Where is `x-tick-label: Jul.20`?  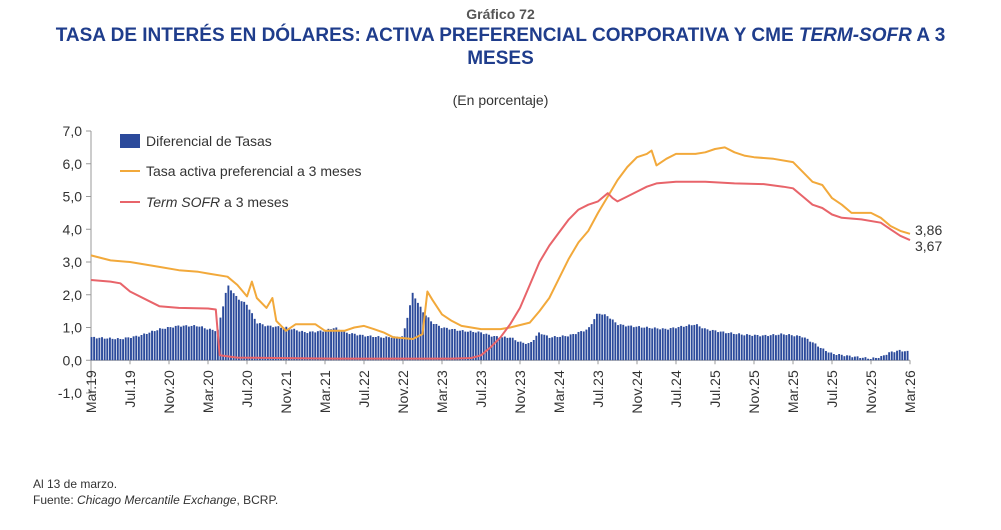 x-tick-label: Jul.20 is located at coordinates (247, 389).